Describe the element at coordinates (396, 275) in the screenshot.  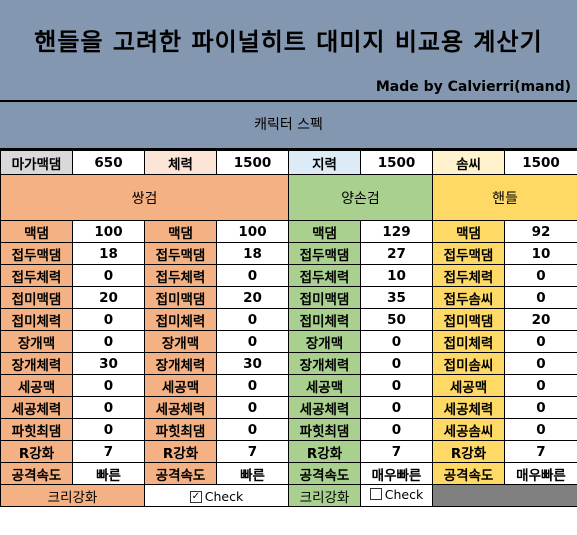
I see `two-hand-value: 10` at that location.